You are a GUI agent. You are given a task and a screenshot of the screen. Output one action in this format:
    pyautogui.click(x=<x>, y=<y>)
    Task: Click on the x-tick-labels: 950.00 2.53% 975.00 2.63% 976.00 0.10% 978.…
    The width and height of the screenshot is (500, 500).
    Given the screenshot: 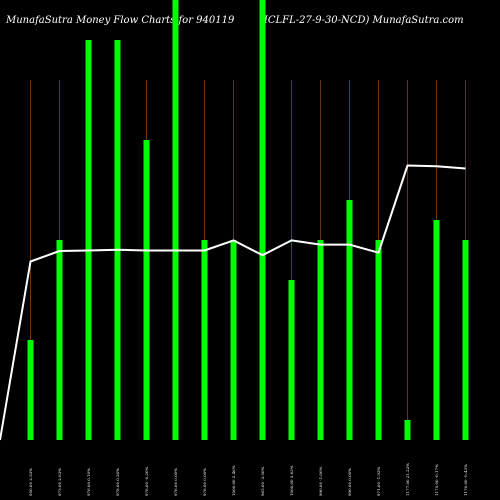 What is the action you would take?
    pyautogui.click(x=248, y=479)
    